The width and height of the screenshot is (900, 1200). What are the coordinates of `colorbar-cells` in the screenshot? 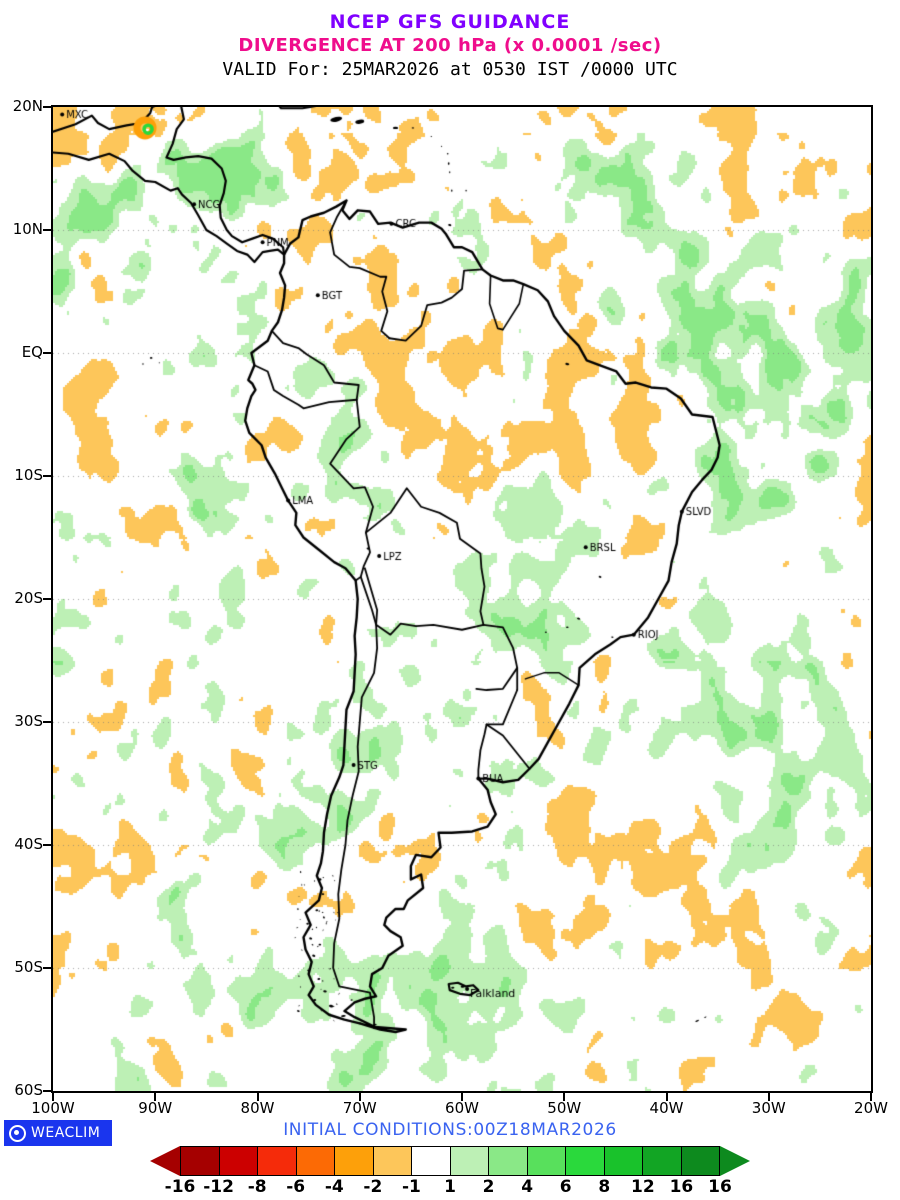 It's located at (450, 1161).